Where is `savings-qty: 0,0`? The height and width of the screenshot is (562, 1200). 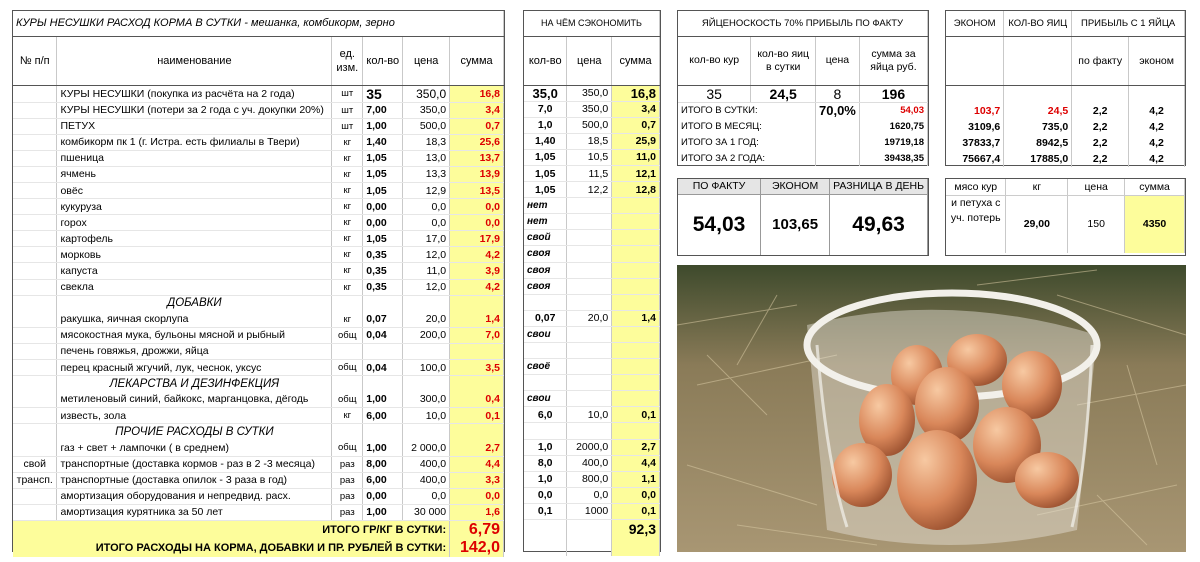
savings-qty: 0,0 is located at coordinates (546, 495).